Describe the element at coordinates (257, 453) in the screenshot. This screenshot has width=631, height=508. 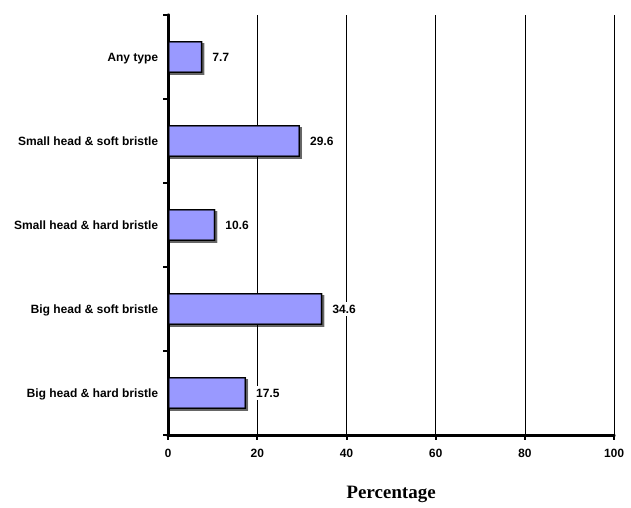
I see `x-tick-label: 20` at that location.